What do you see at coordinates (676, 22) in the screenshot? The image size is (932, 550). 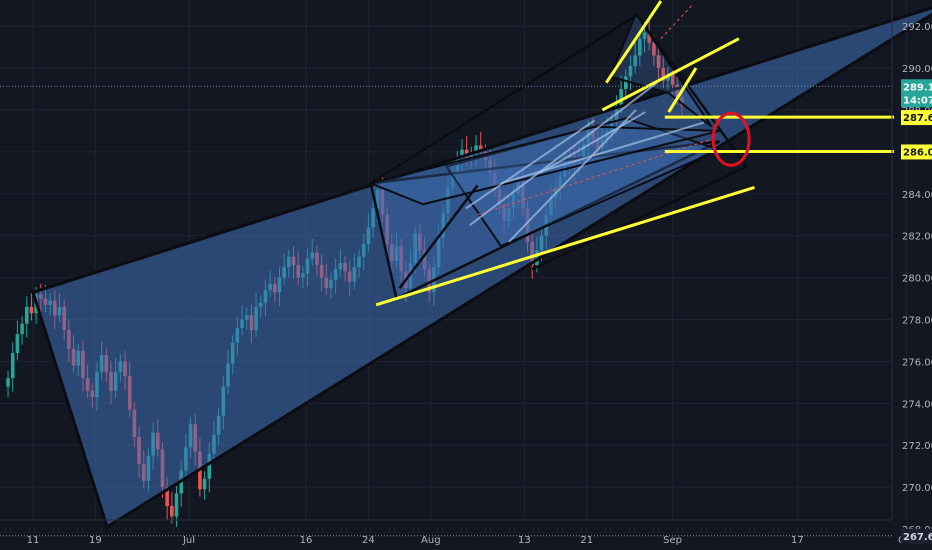 I see `dashed-red-line` at bounding box center [676, 22].